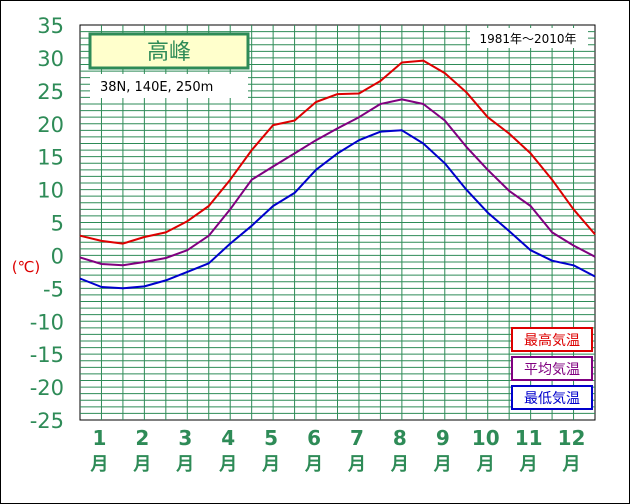 The height and width of the screenshot is (504, 630). I want to click on period-label: 1981年～2010年, so click(527, 39).